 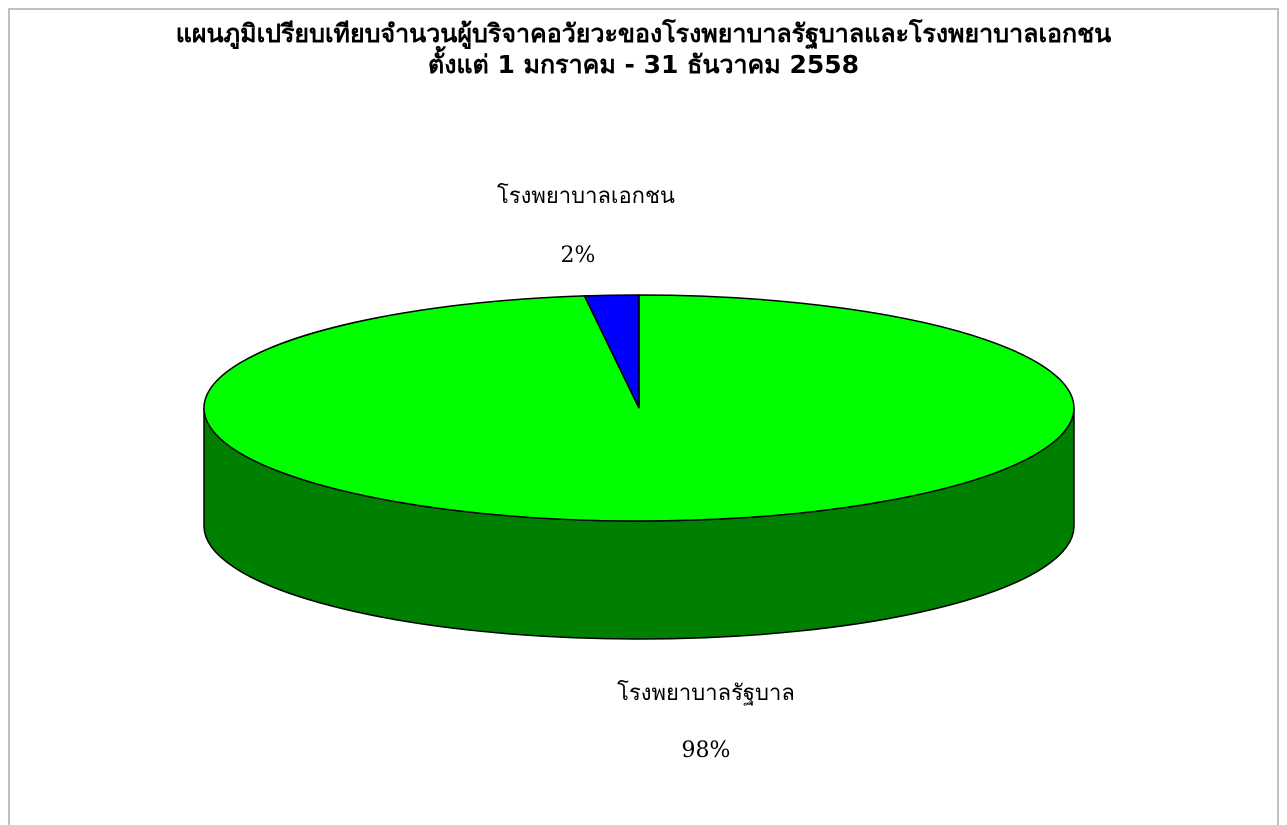 I want to click on slice-value-private-hospital: 2%, so click(x=578, y=255).